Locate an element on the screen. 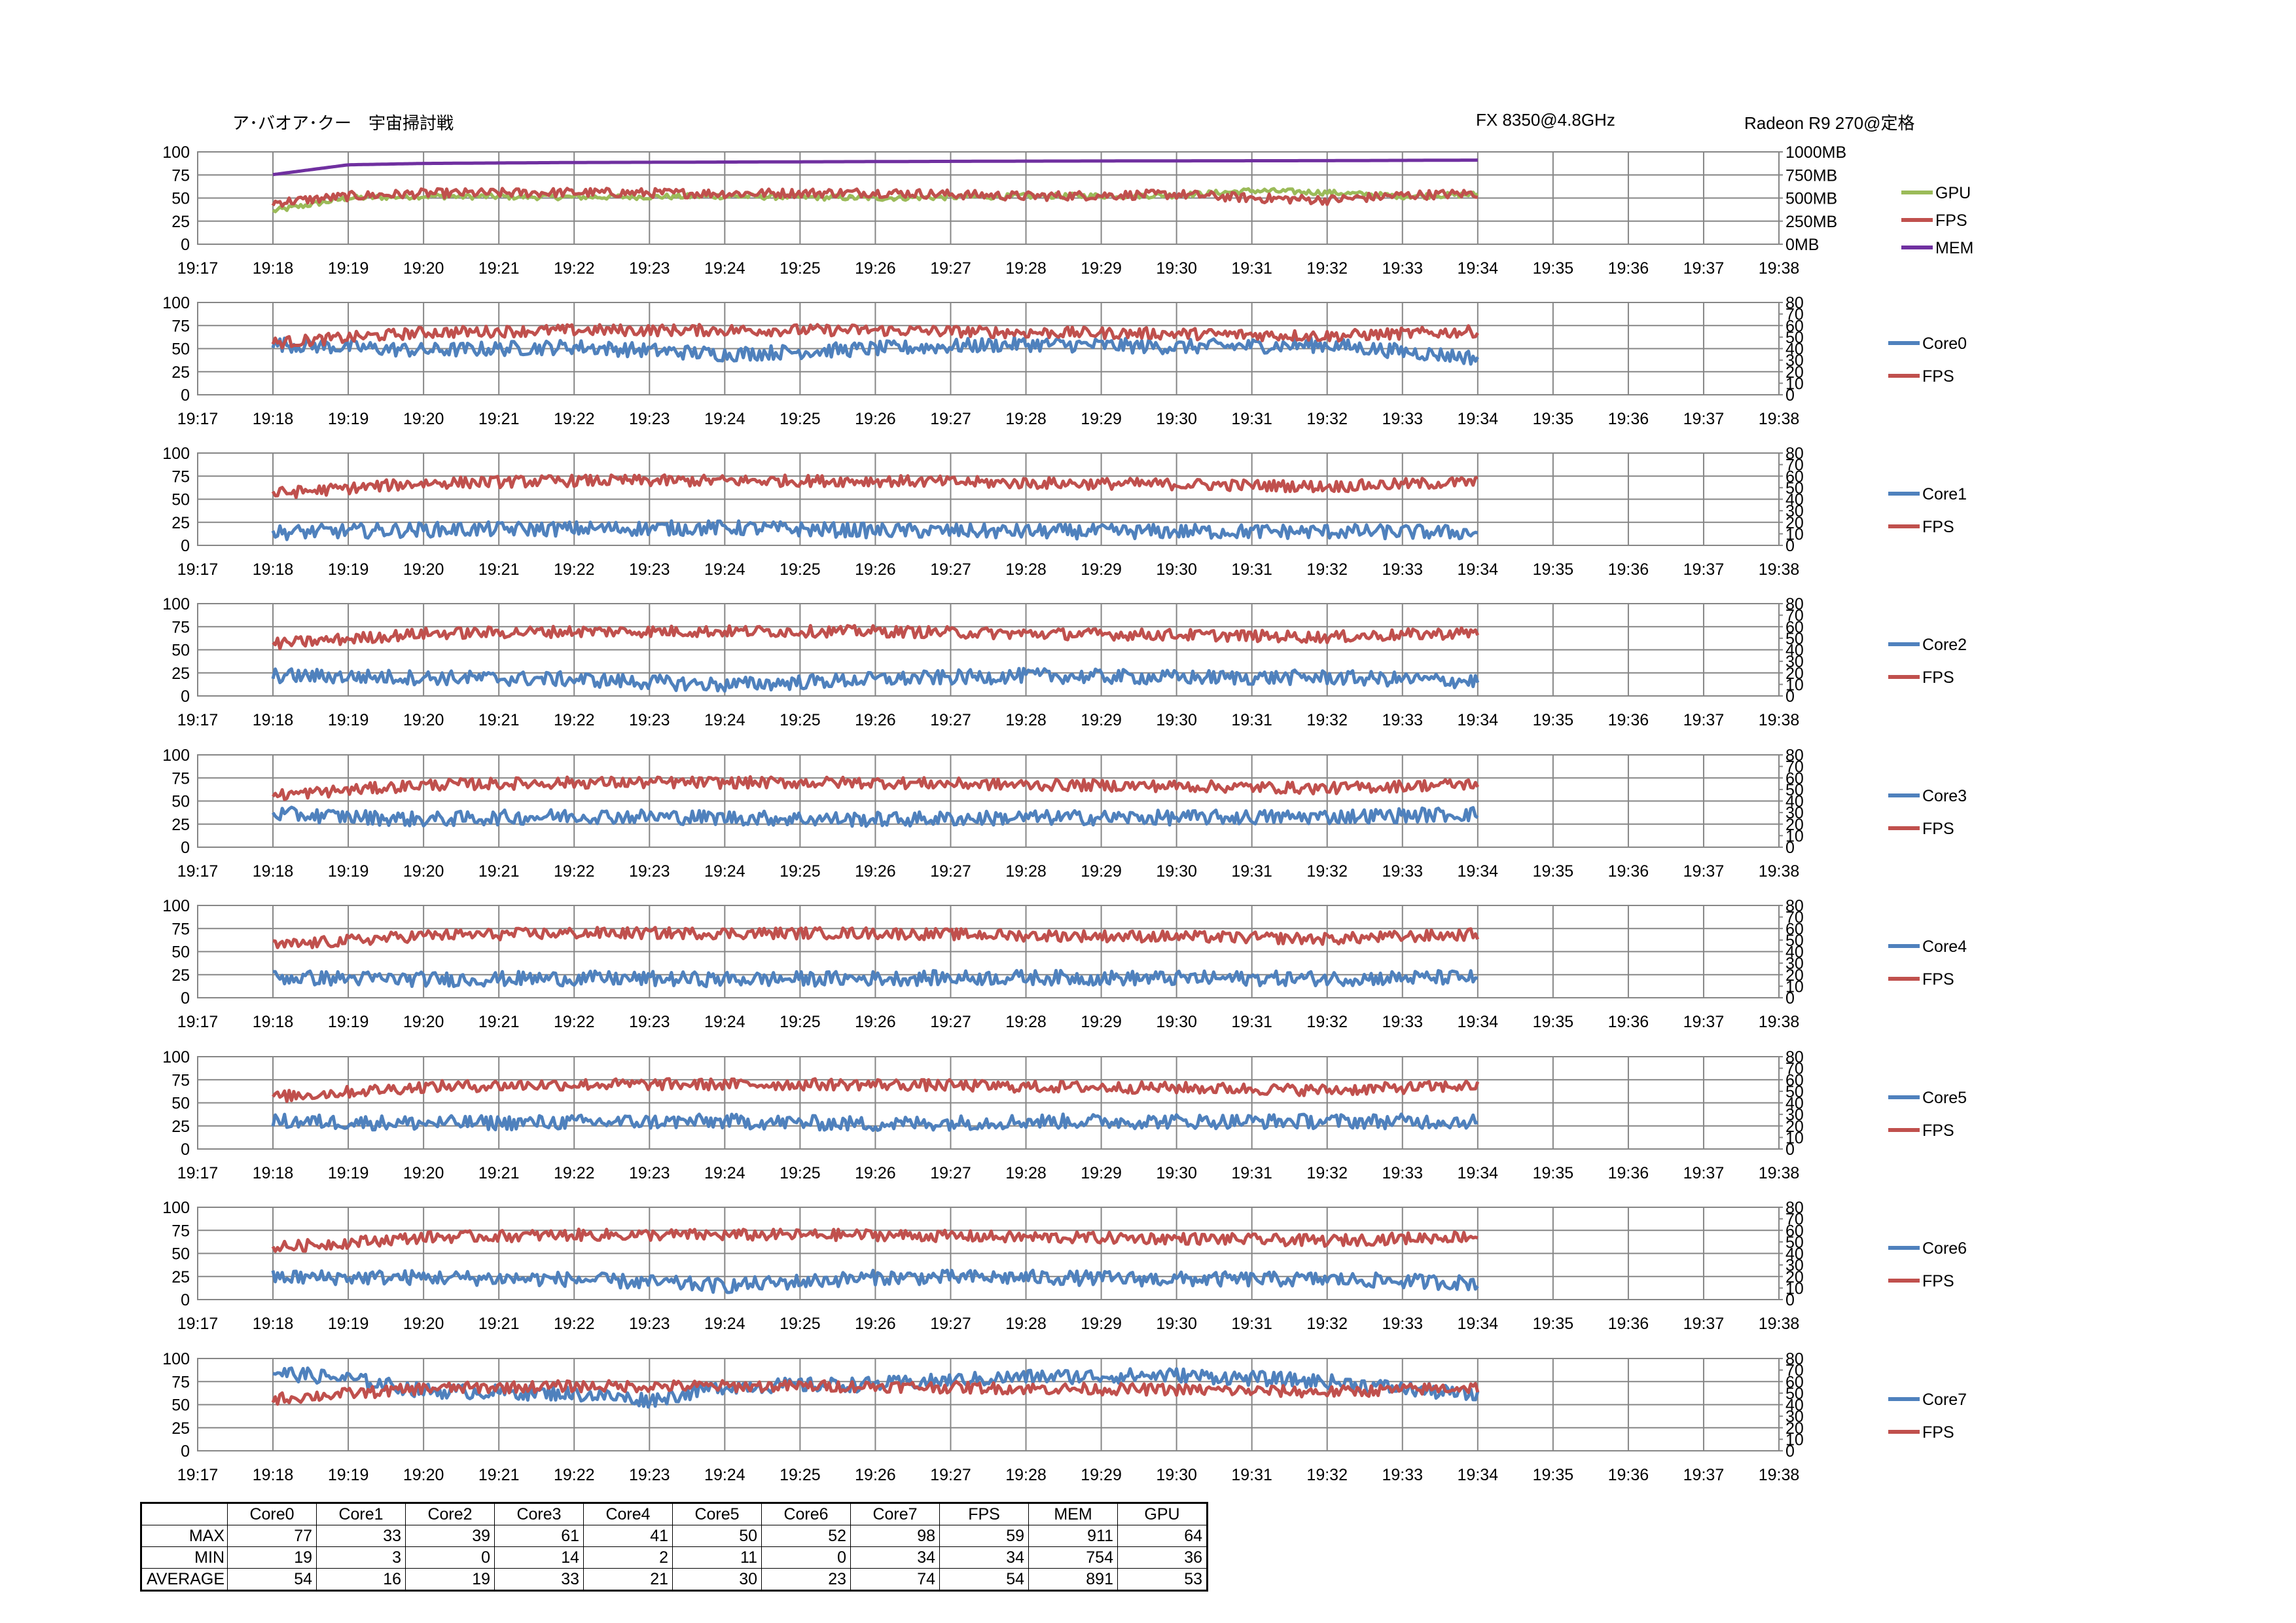 This screenshot has width=2296, height=1623. x-tick-label: 19:23 is located at coordinates (649, 1324).